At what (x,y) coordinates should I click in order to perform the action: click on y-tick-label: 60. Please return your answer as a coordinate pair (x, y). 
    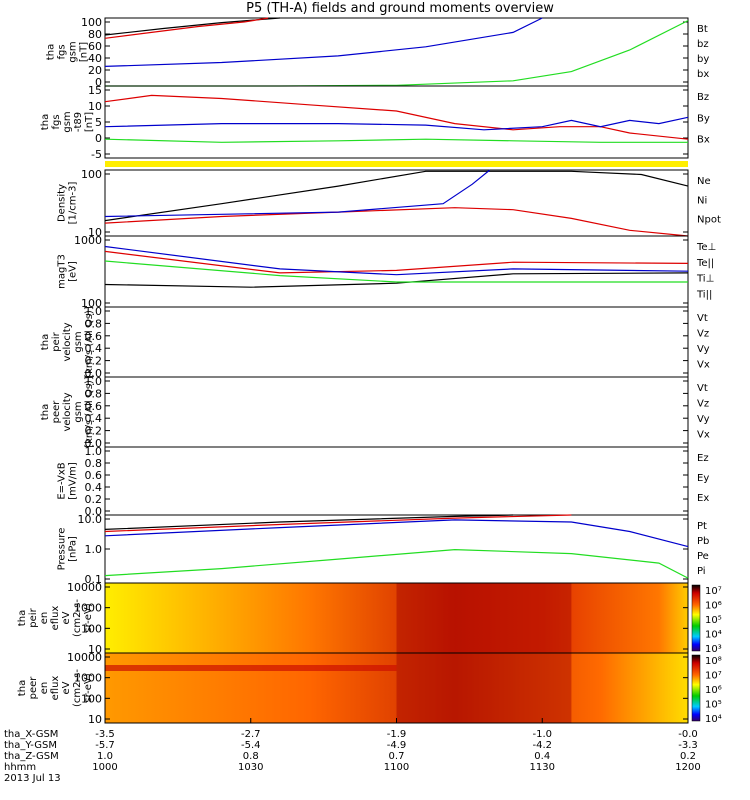
    Looking at the image, I should click on (95, 46).